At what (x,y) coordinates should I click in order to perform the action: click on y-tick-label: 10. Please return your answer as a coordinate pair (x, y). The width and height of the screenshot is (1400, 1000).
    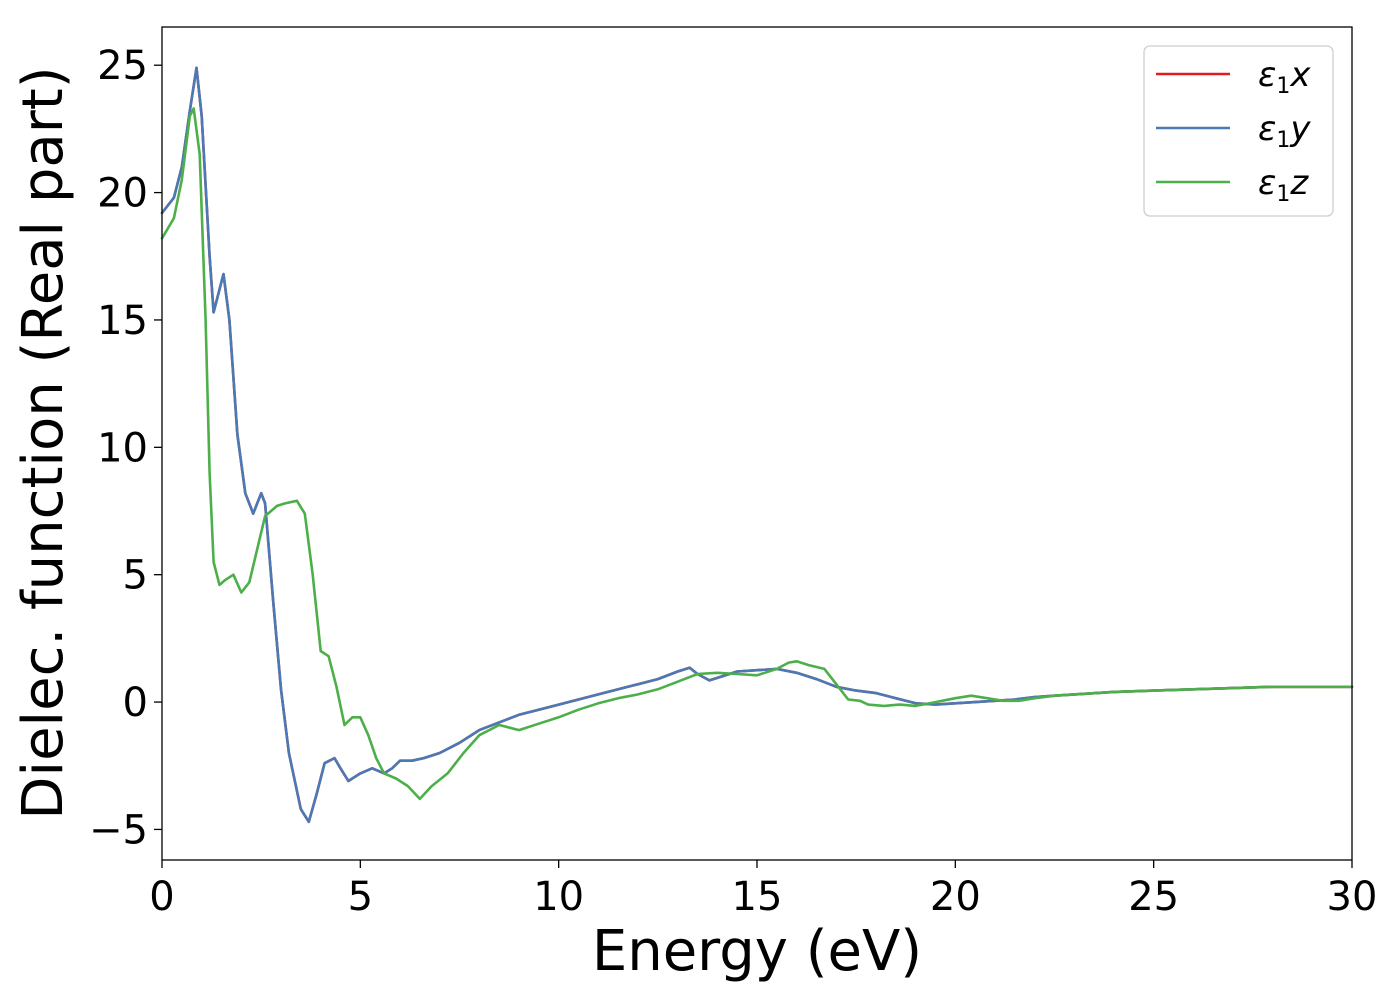
    Looking at the image, I should click on (122, 448).